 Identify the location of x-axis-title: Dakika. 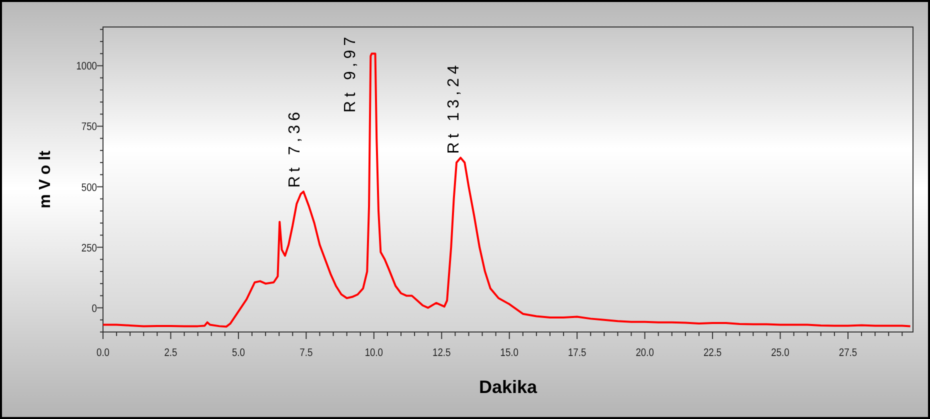
(508, 387).